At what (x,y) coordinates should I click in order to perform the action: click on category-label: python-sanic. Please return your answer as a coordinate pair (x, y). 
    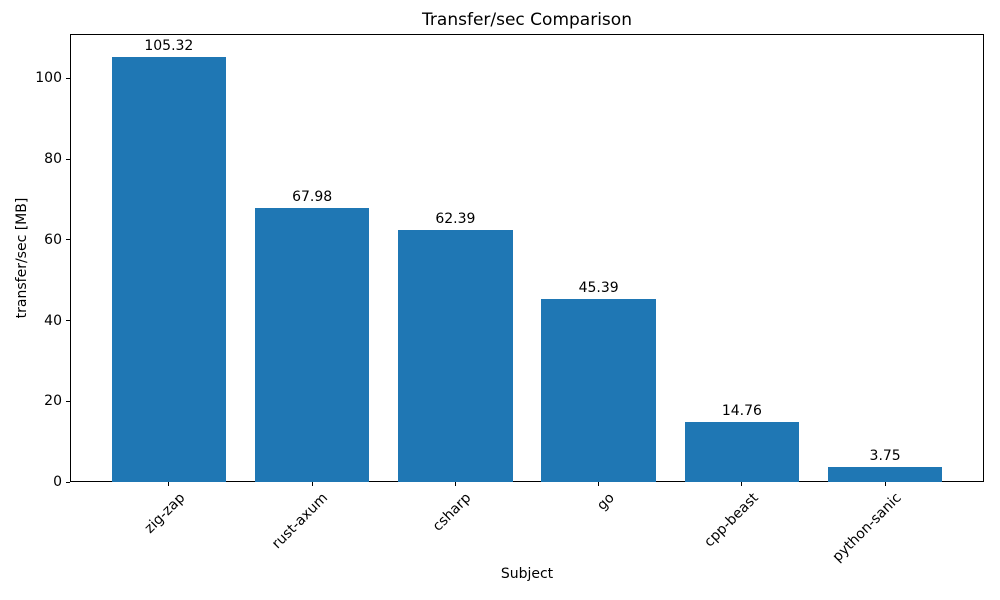
    Looking at the image, I should click on (867, 528).